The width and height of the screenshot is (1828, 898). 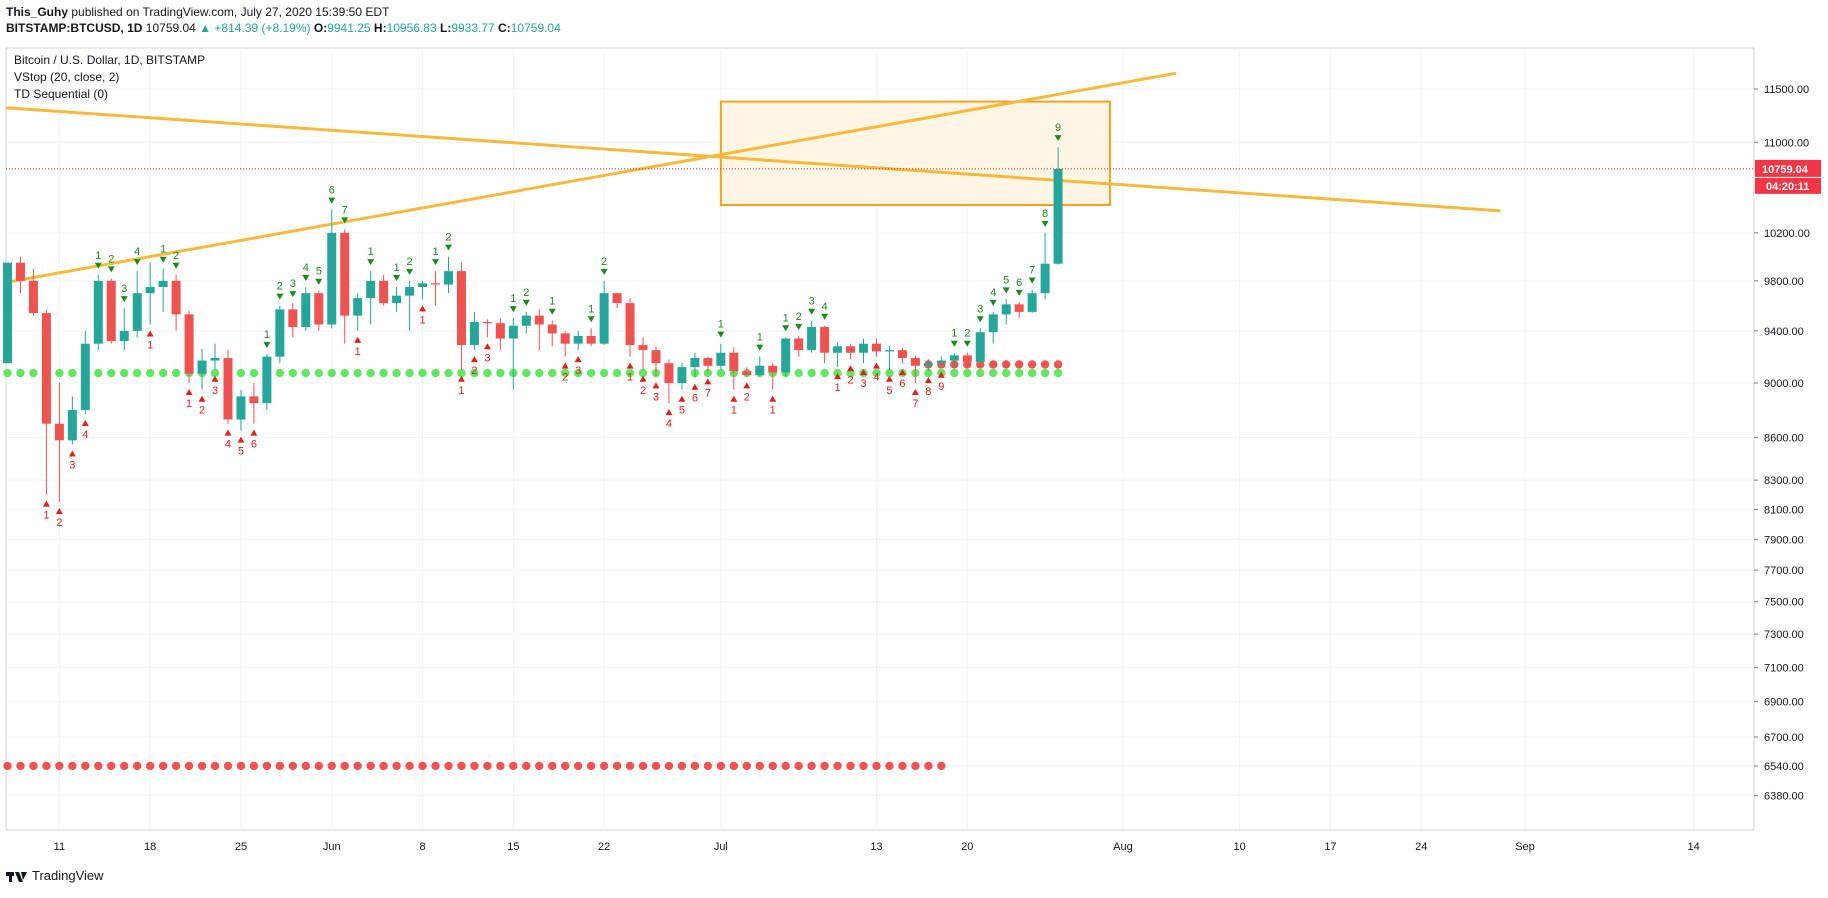 I want to click on x-tick-label: Jun, so click(x=332, y=847).